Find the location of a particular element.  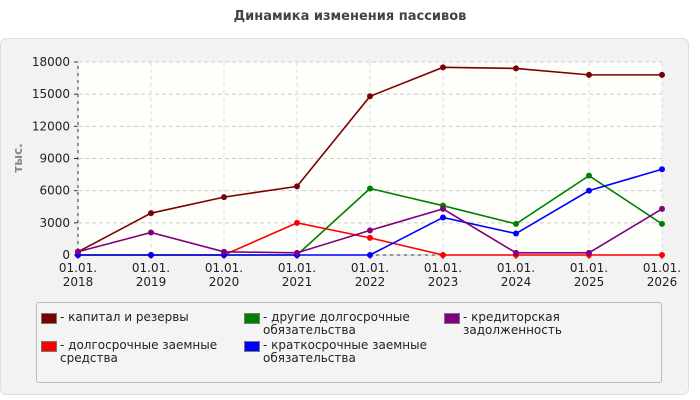

legend-label: - другие долгосрочные обязательства is located at coordinates (336, 323).